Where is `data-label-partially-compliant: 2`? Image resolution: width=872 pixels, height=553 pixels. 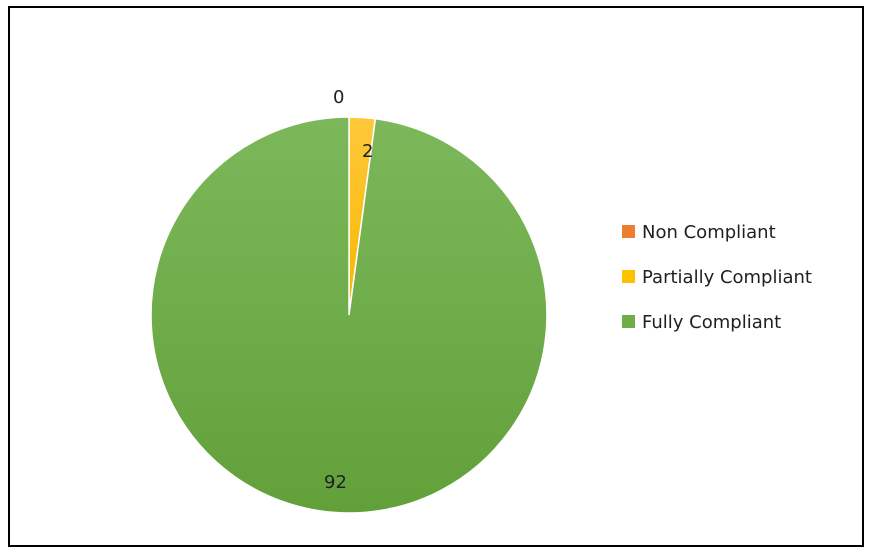
data-label-partially-compliant: 2 is located at coordinates (367, 151).